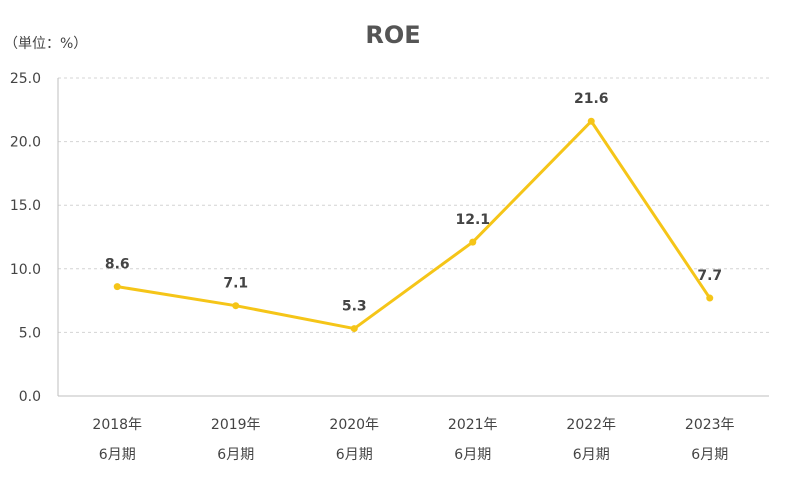  What do you see at coordinates (354, 307) in the screenshot?
I see `data-label: 5.3` at bounding box center [354, 307].